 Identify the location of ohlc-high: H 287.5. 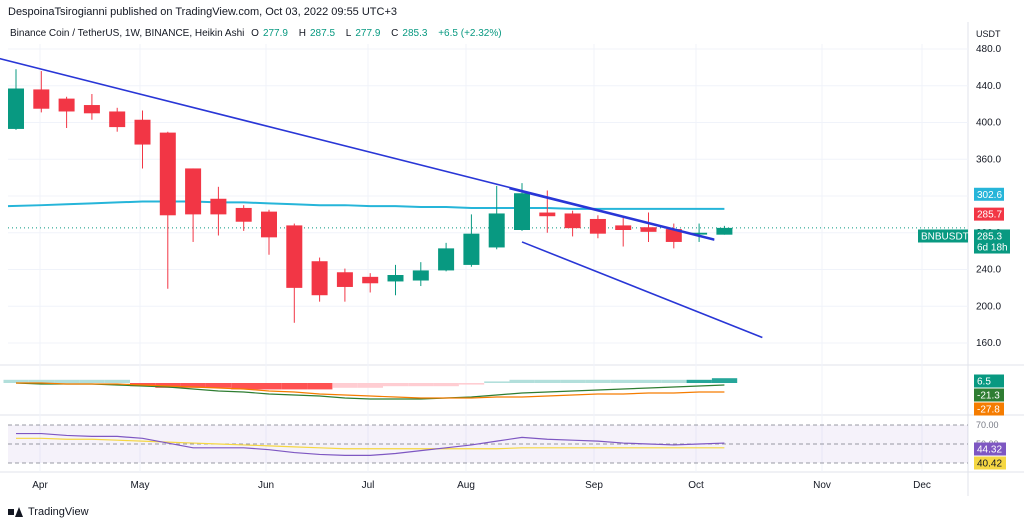
(317, 33).